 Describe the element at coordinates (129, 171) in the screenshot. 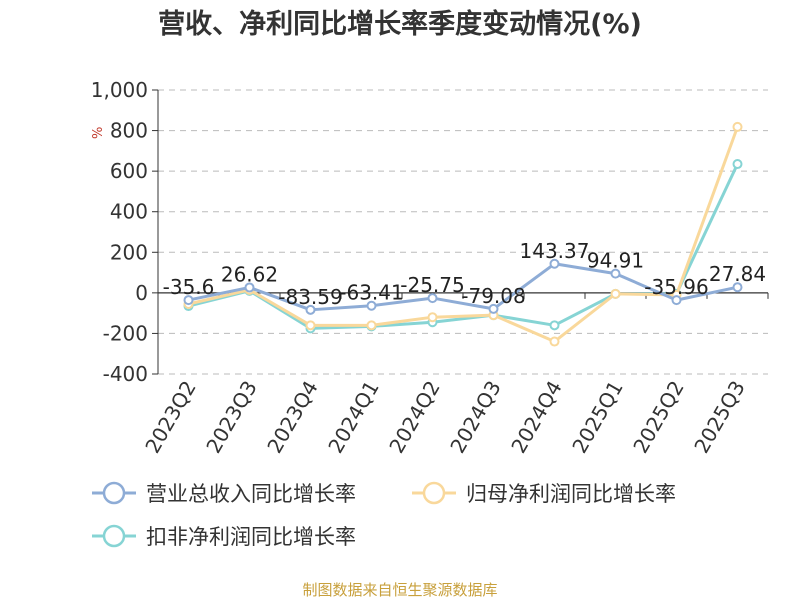

I see `y-tick-label: 600` at that location.